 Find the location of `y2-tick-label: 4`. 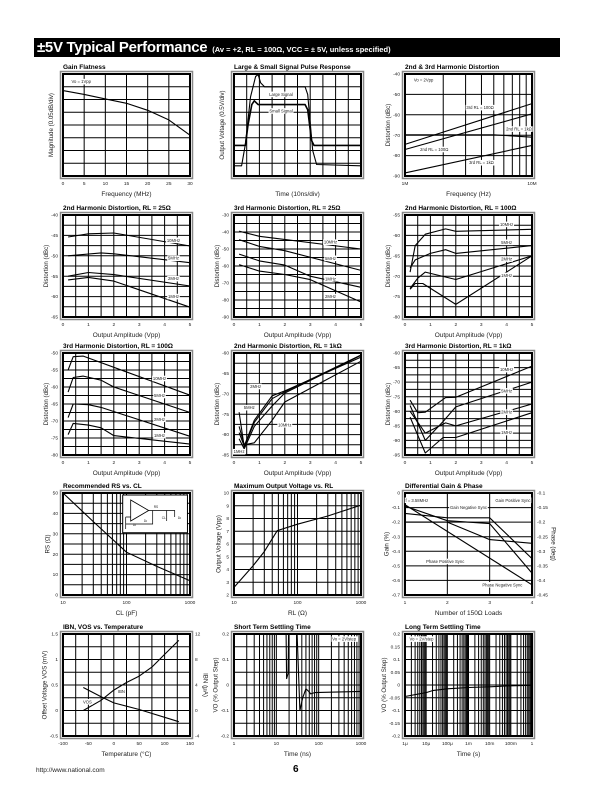

y2-tick-label: 4 is located at coordinates (196, 686).